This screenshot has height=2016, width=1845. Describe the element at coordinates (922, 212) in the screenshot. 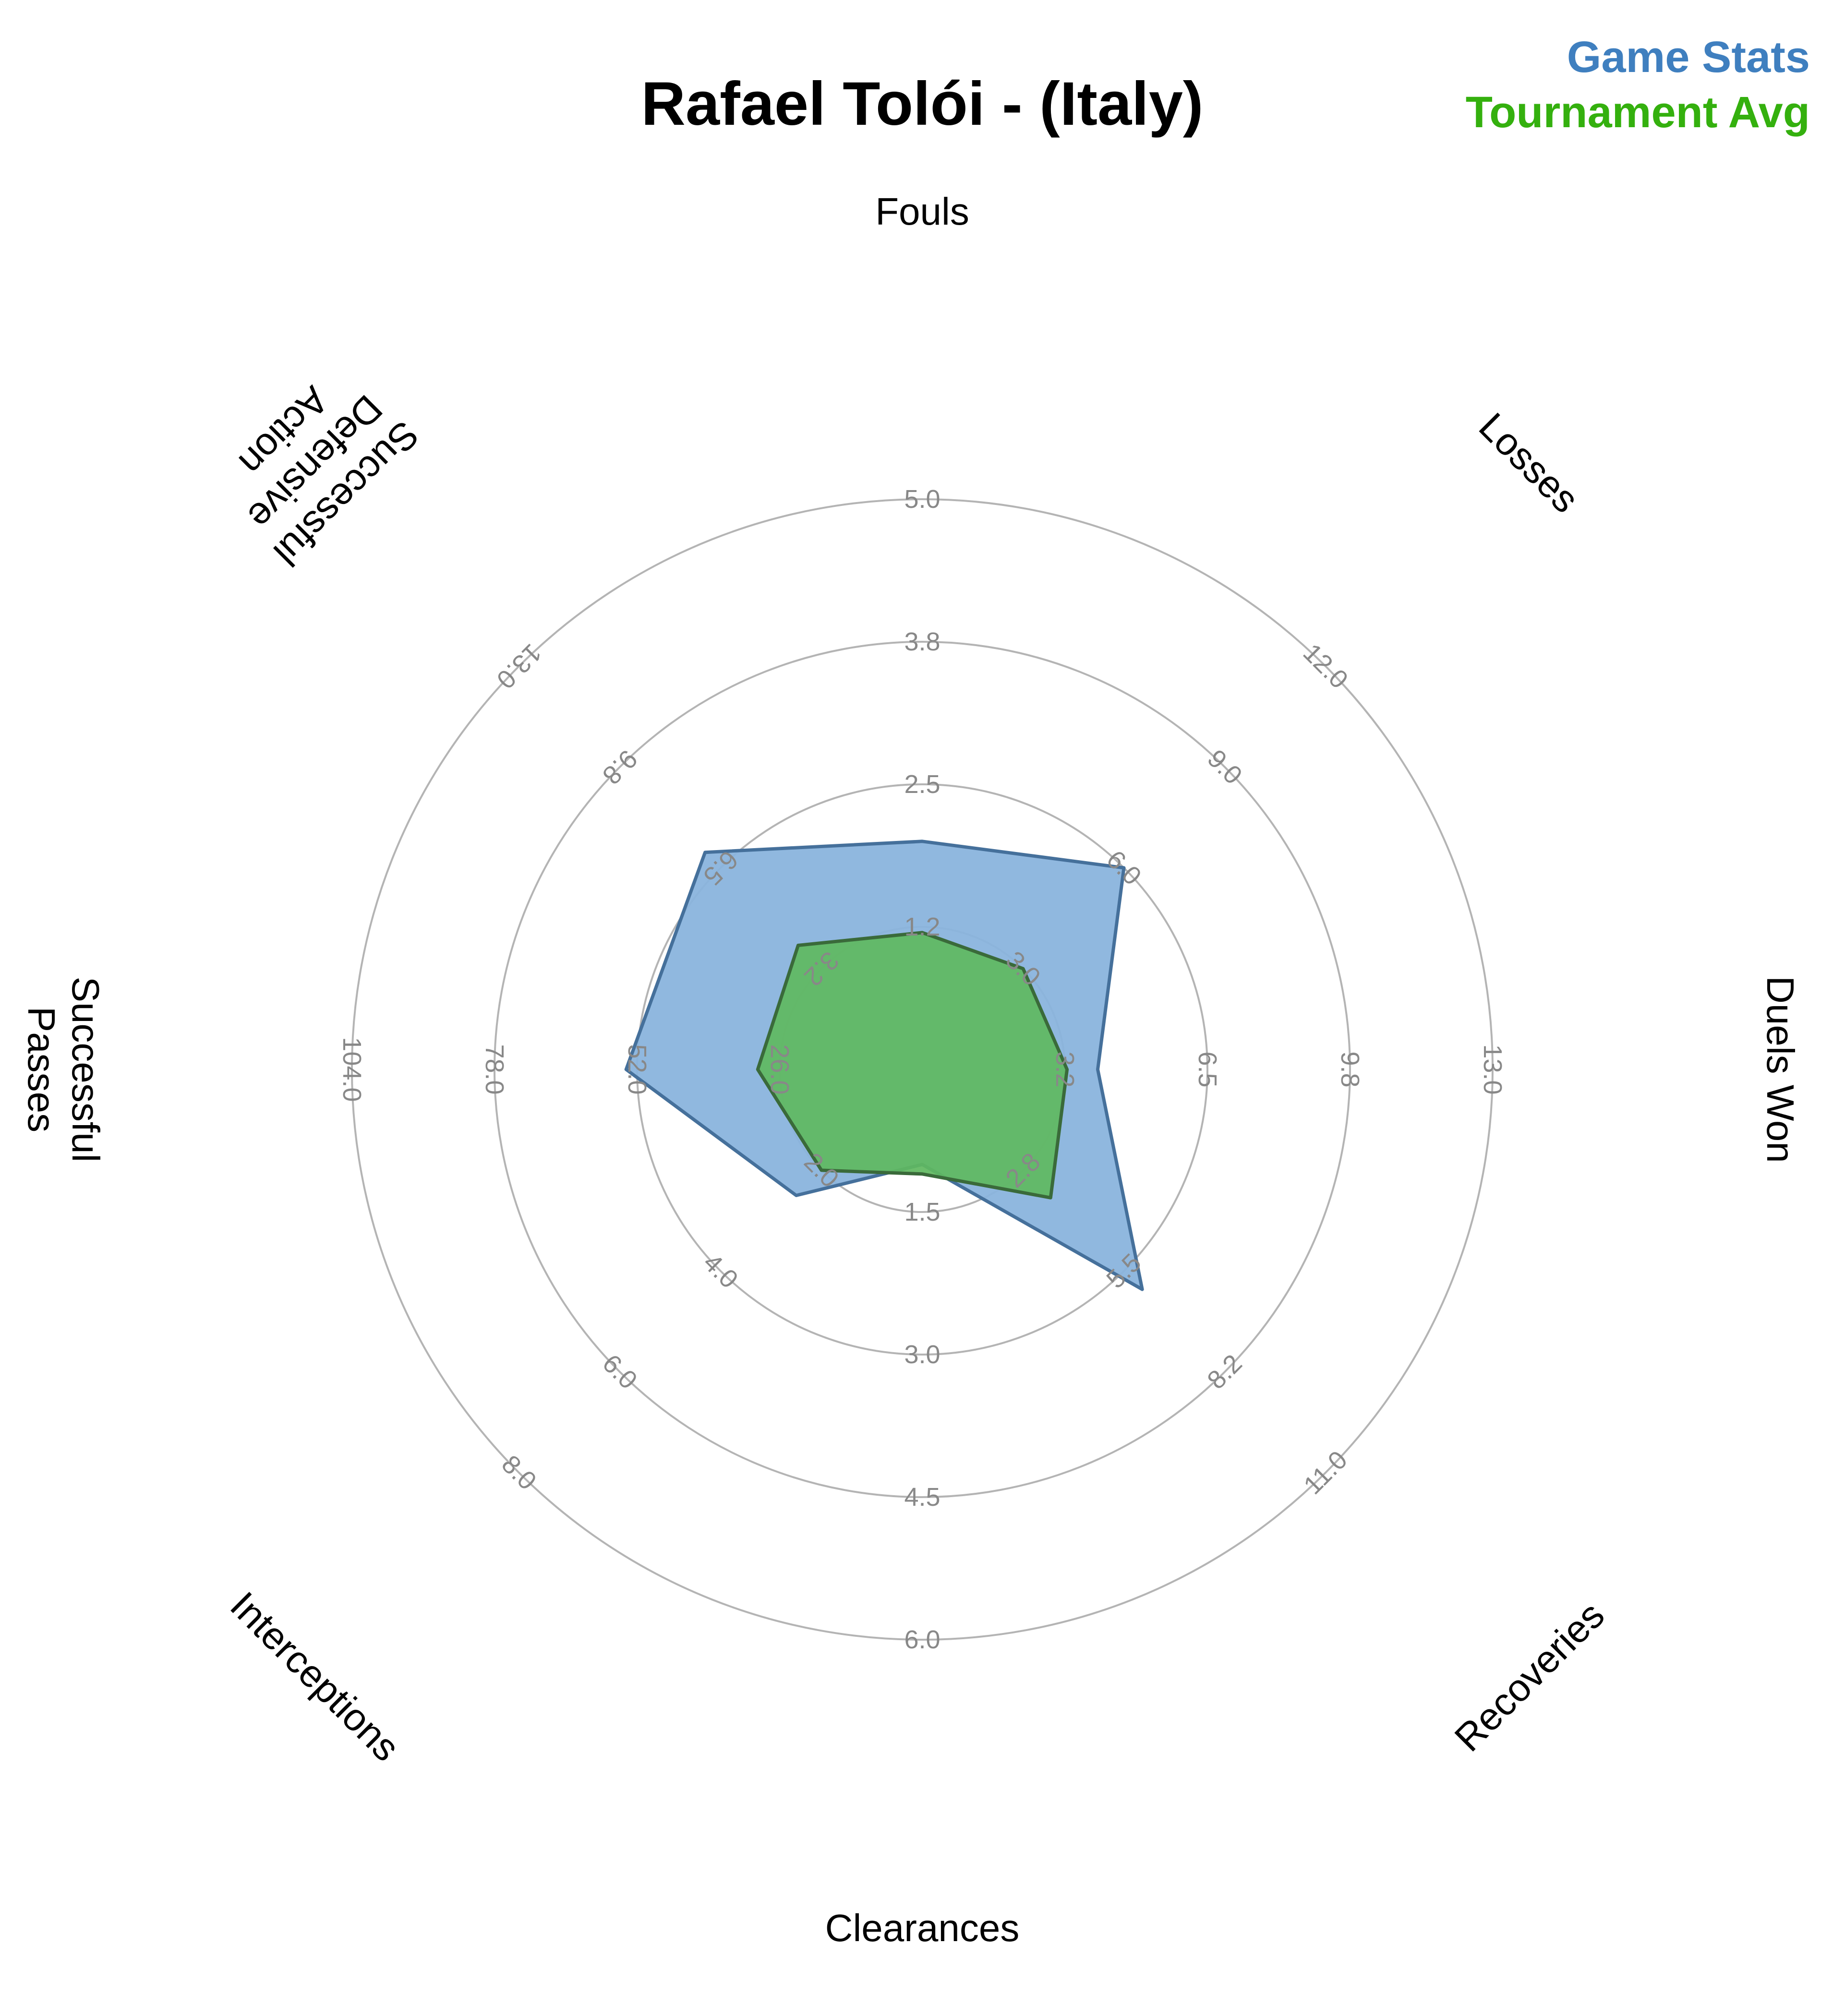

I see `axis-label-fouls: Fouls` at that location.